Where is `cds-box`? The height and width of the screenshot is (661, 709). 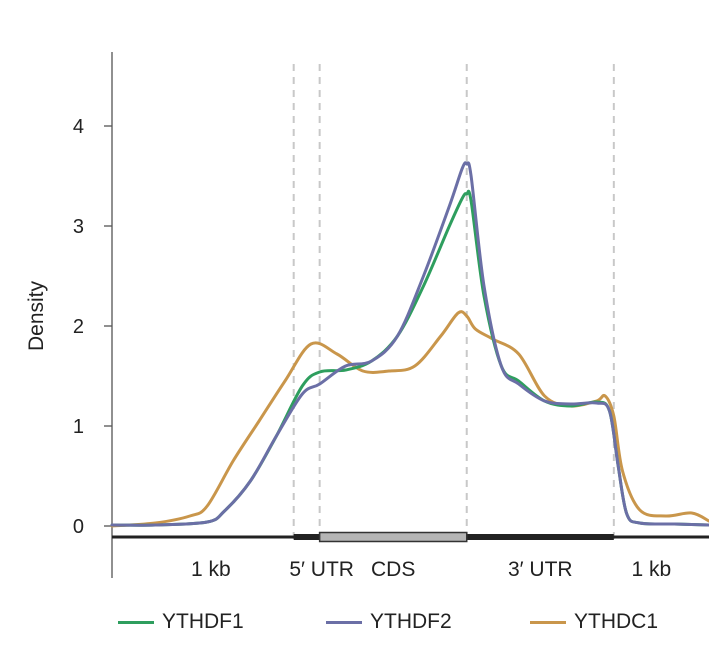
cds-box is located at coordinates (393, 537).